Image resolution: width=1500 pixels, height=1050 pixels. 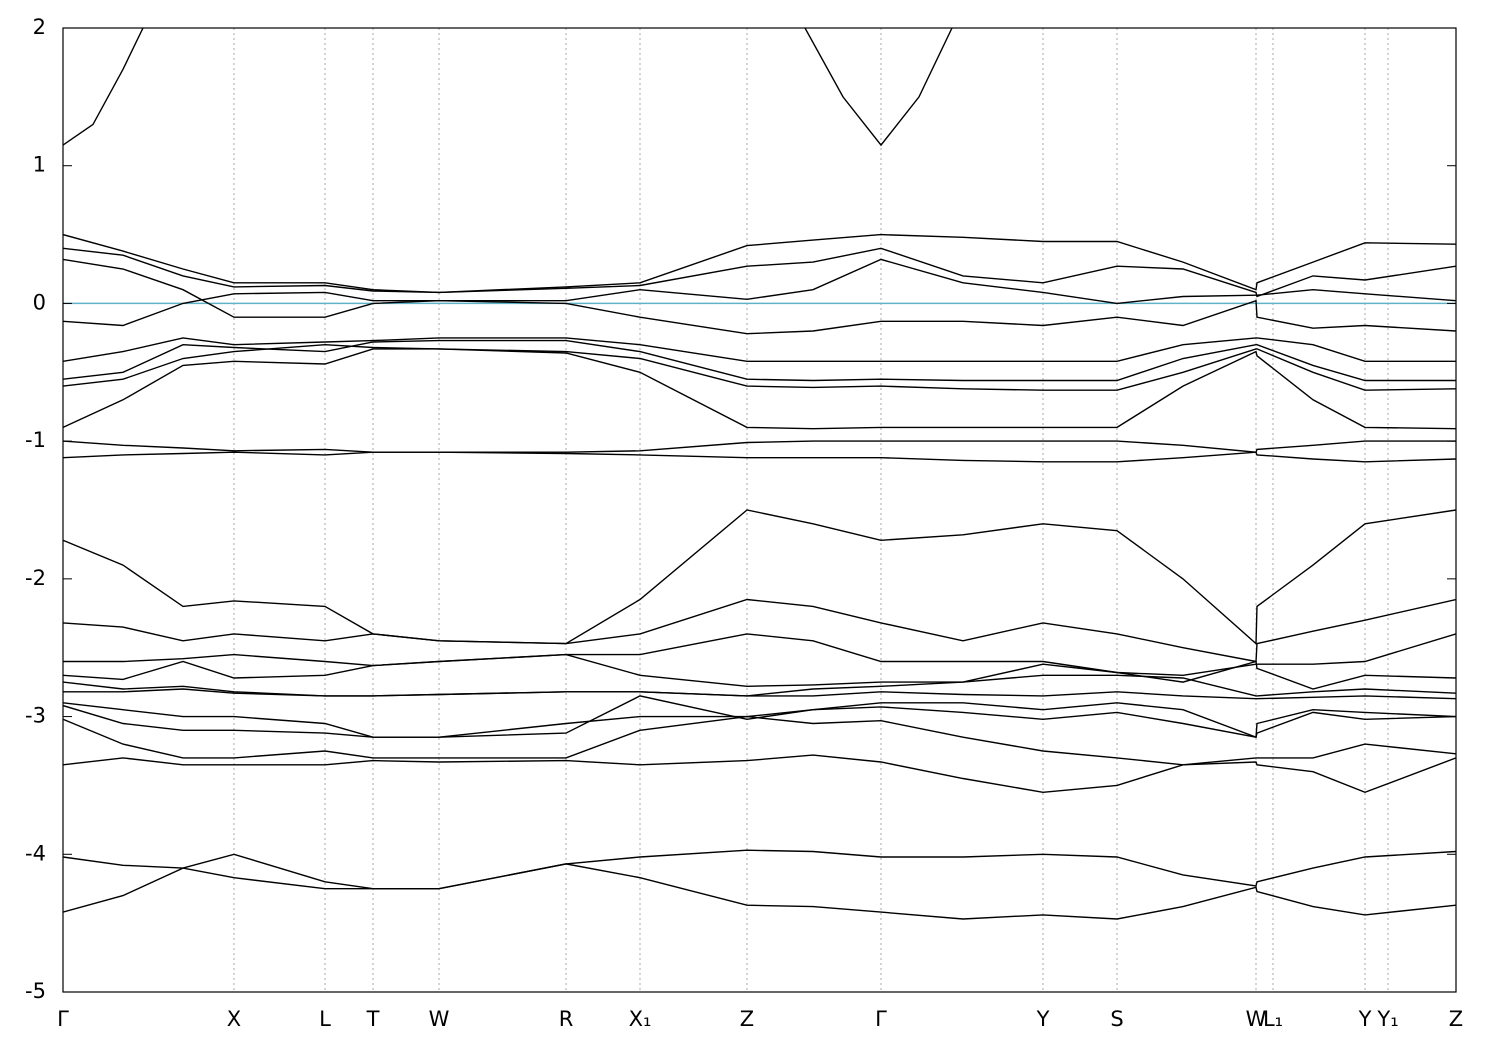 What do you see at coordinates (1116, 1019) in the screenshot?
I see `x-tick-label: S` at bounding box center [1116, 1019].